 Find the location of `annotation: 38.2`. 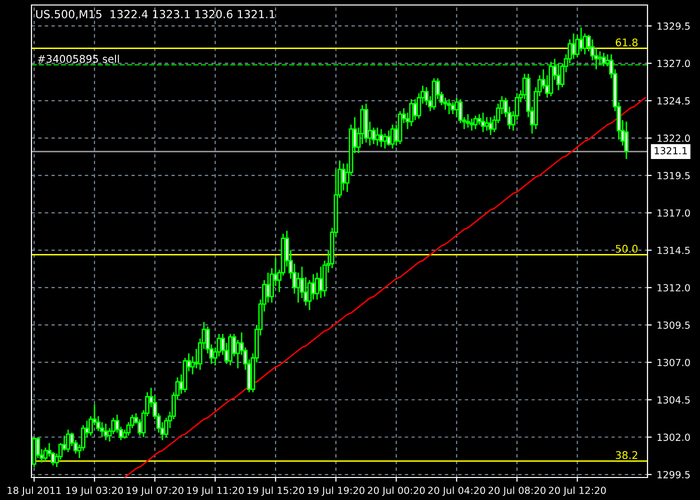

annotation: 38.2 is located at coordinates (627, 455).